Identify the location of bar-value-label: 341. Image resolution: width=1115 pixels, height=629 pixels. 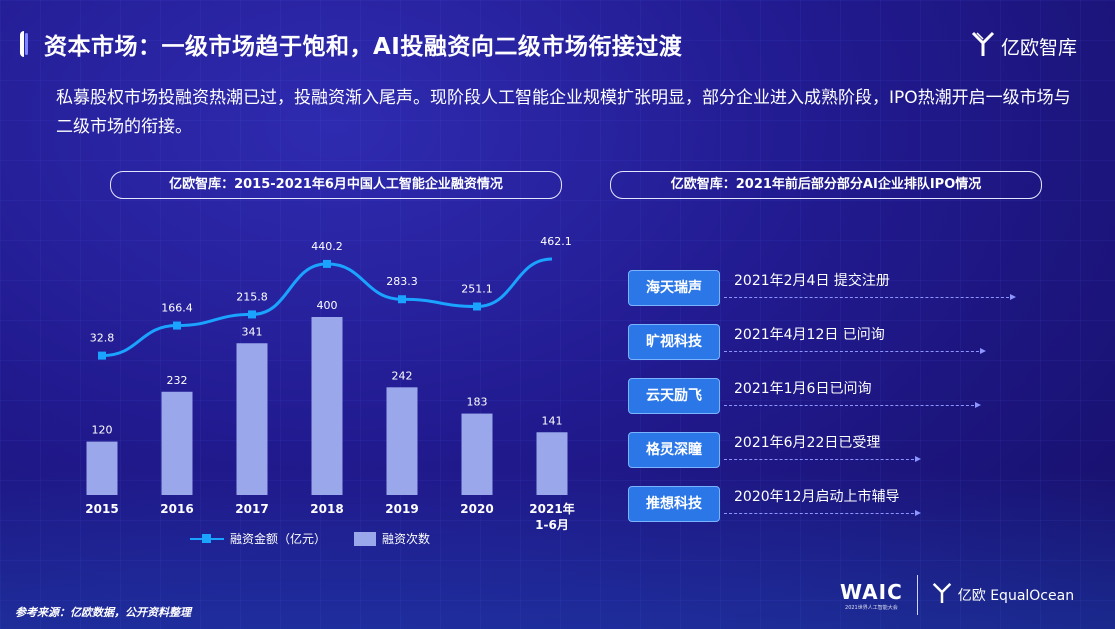
(252, 331).